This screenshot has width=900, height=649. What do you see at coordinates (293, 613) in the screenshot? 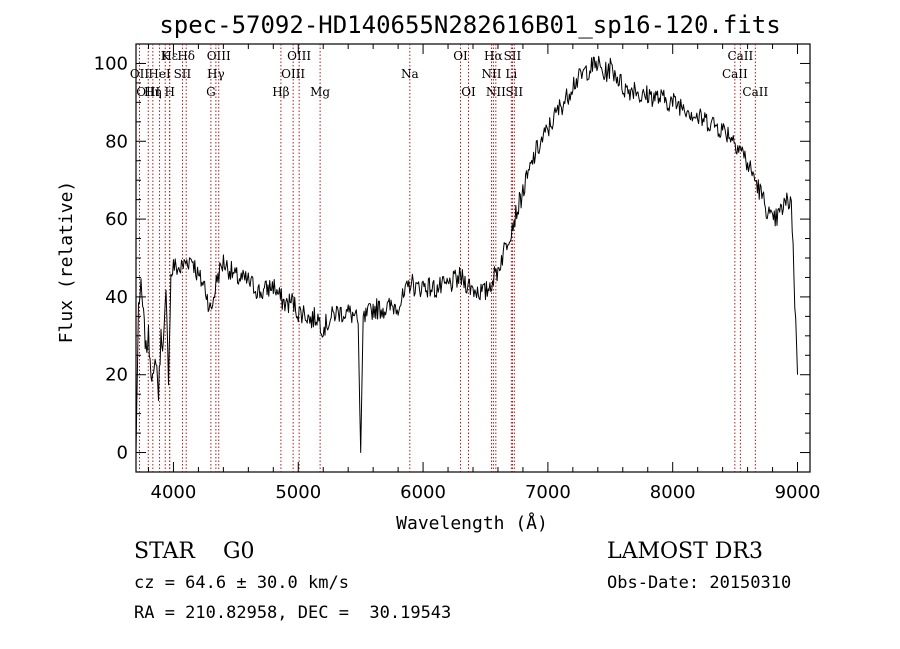
I see `ra-dec: RA = 210.82958, DEC = 30.19543` at bounding box center [293, 613].